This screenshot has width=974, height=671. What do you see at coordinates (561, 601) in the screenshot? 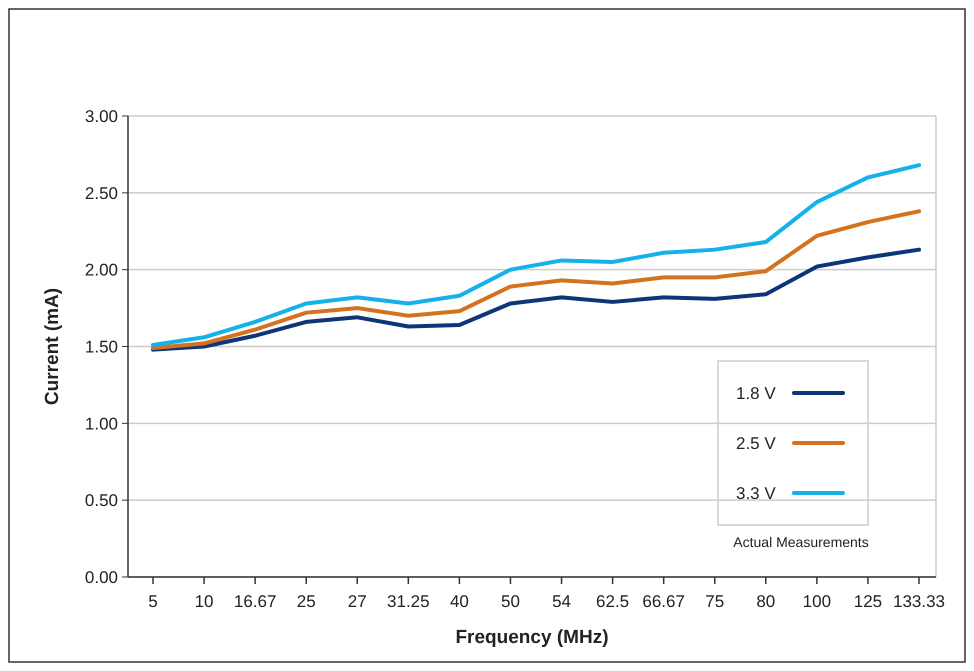
I see `x-tick-label: 54` at bounding box center [561, 601].